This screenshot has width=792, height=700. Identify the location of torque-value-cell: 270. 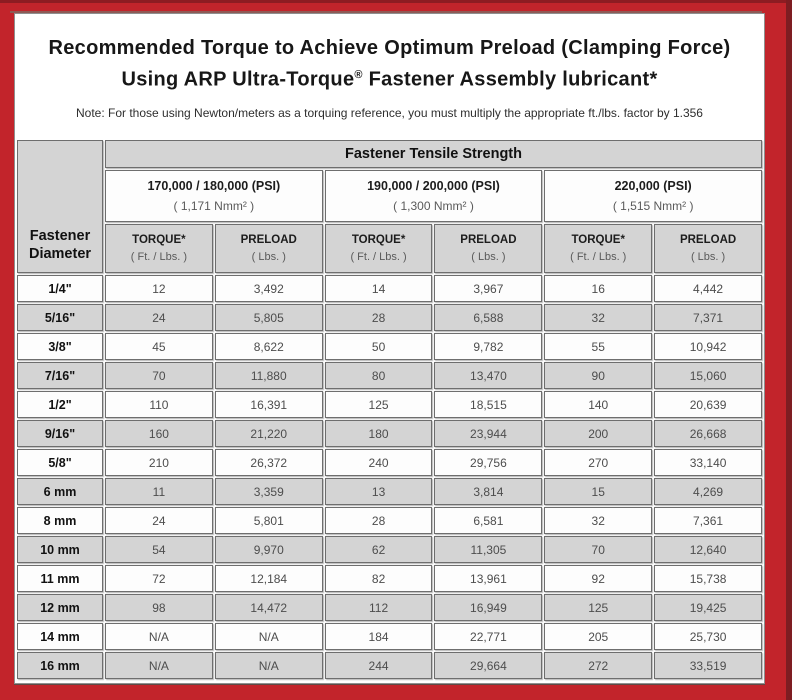
(598, 462).